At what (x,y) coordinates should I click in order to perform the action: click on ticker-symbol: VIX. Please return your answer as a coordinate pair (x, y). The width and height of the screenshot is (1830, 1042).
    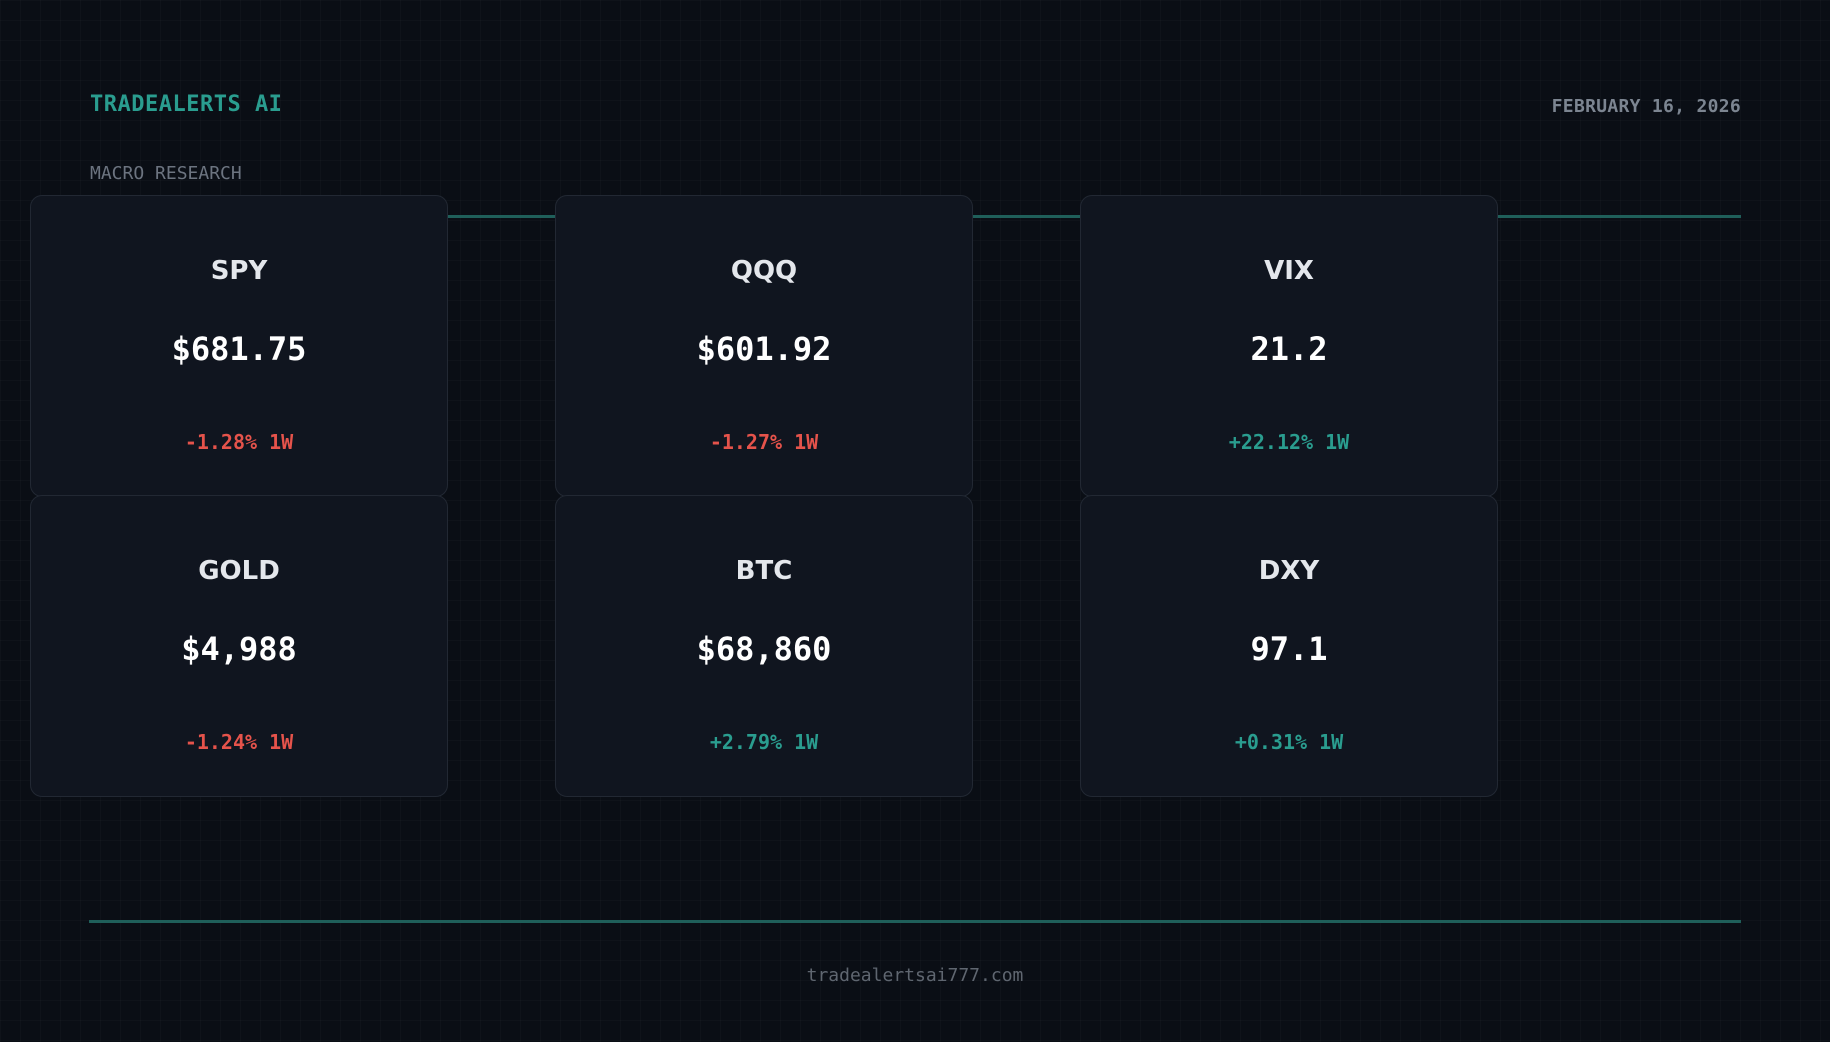
    Looking at the image, I should click on (1289, 271).